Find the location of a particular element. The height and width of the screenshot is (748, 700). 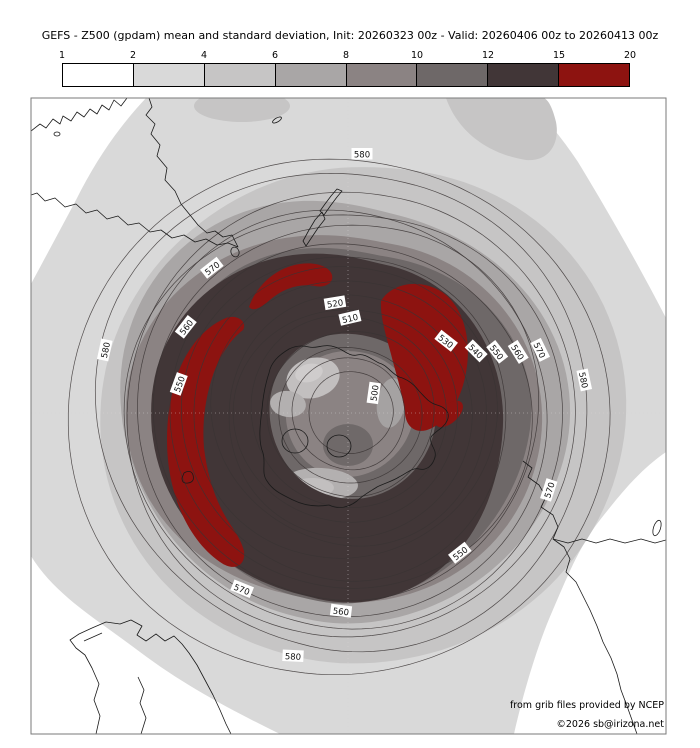

coastline-new-zealand-south is located at coordinates (314, 229).